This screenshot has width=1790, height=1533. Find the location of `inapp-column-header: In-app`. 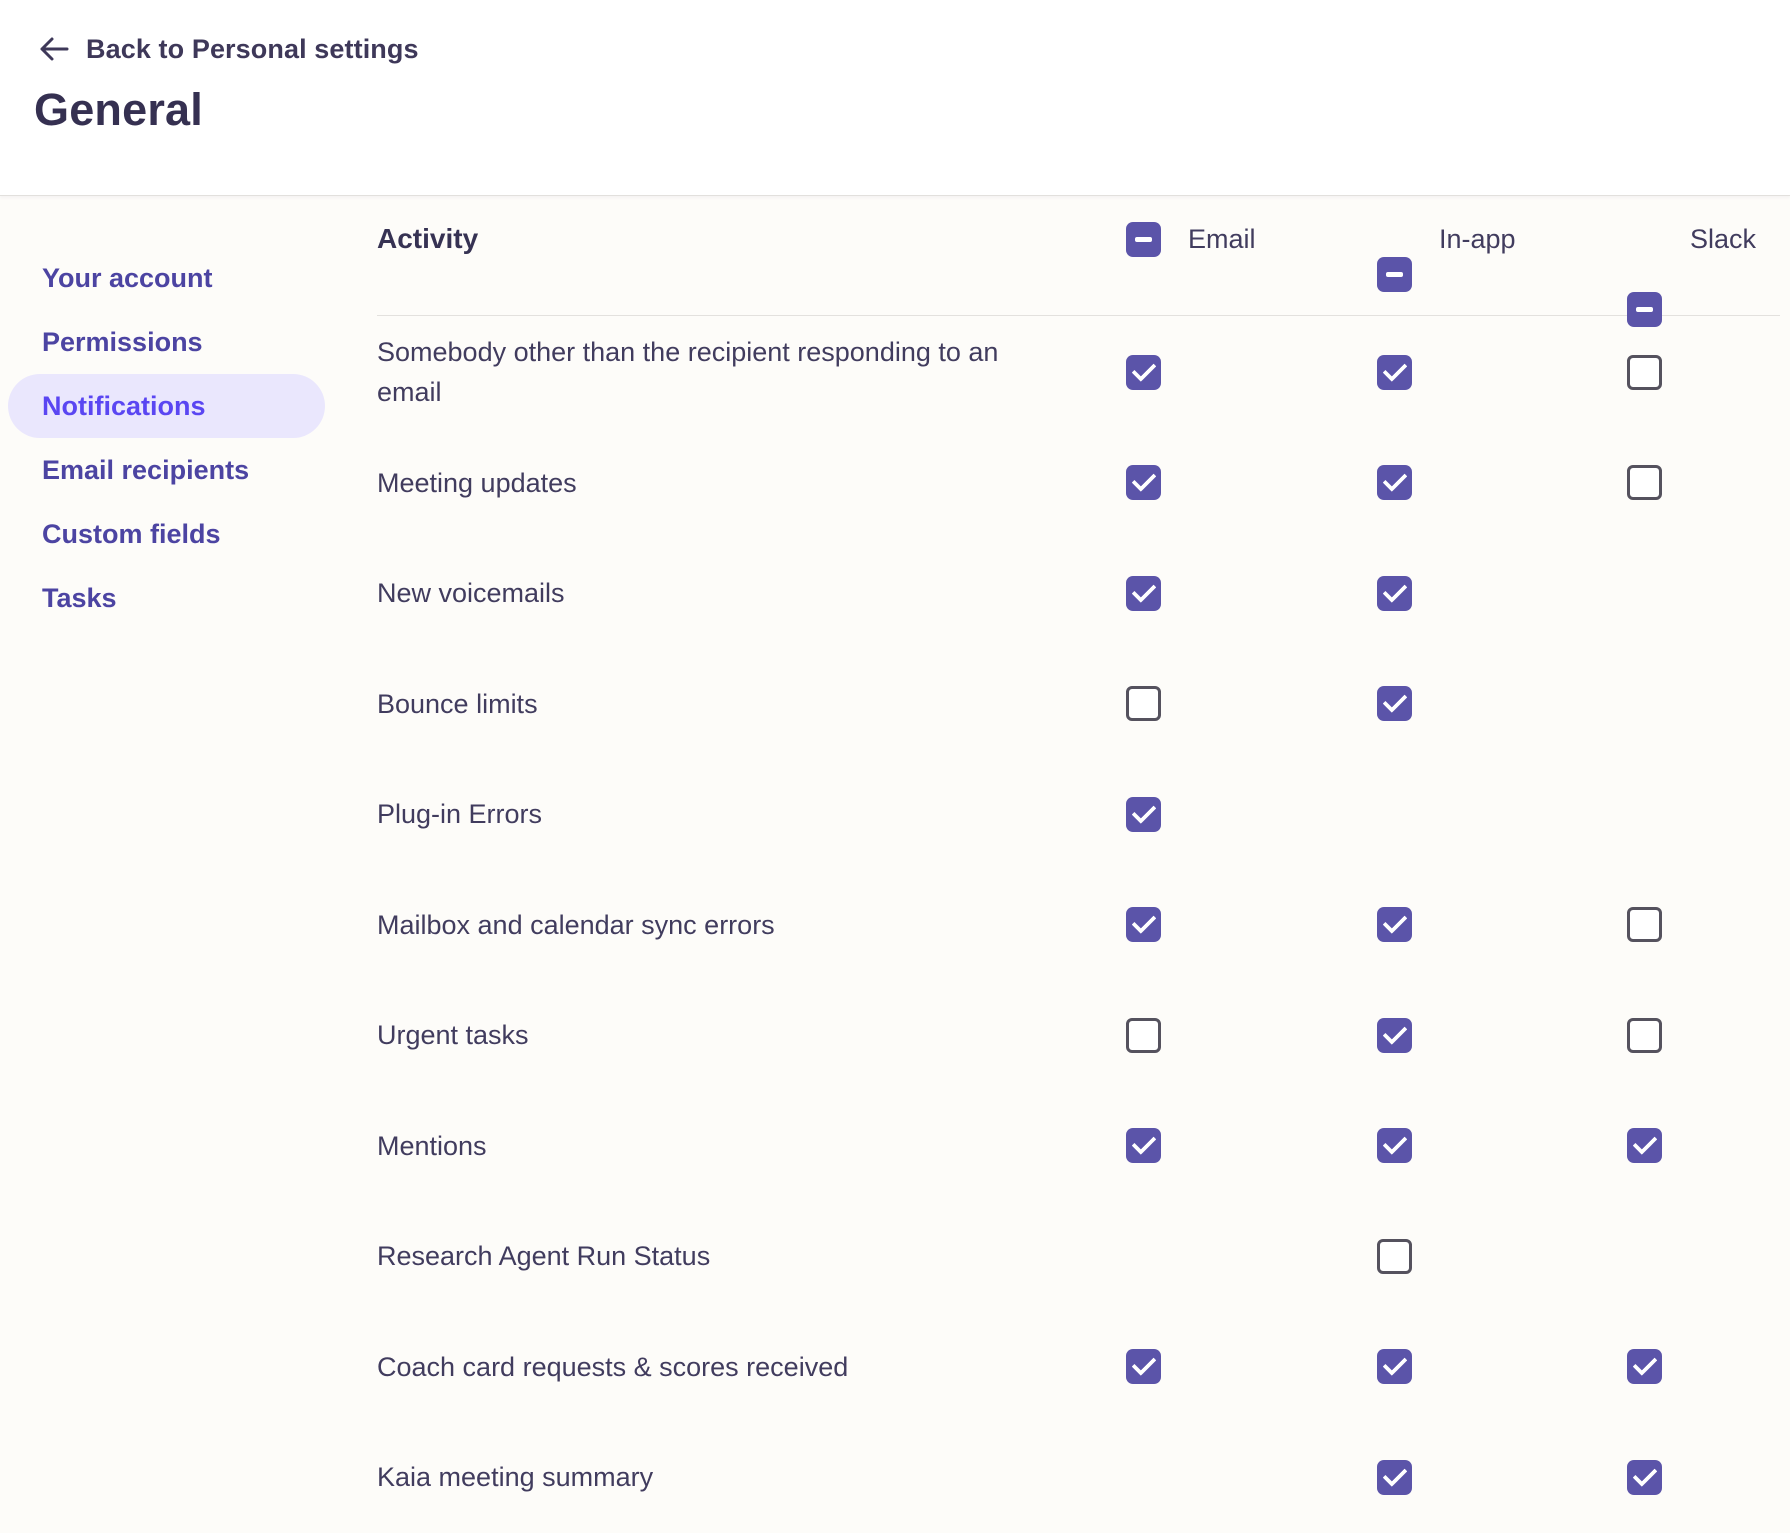

inapp-column-header: In-app is located at coordinates (1477, 239).